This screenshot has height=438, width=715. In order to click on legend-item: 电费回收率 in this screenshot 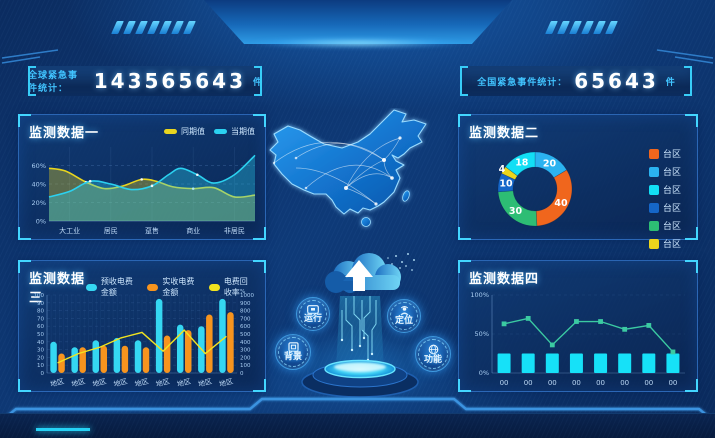, I will do `click(231, 287)`.